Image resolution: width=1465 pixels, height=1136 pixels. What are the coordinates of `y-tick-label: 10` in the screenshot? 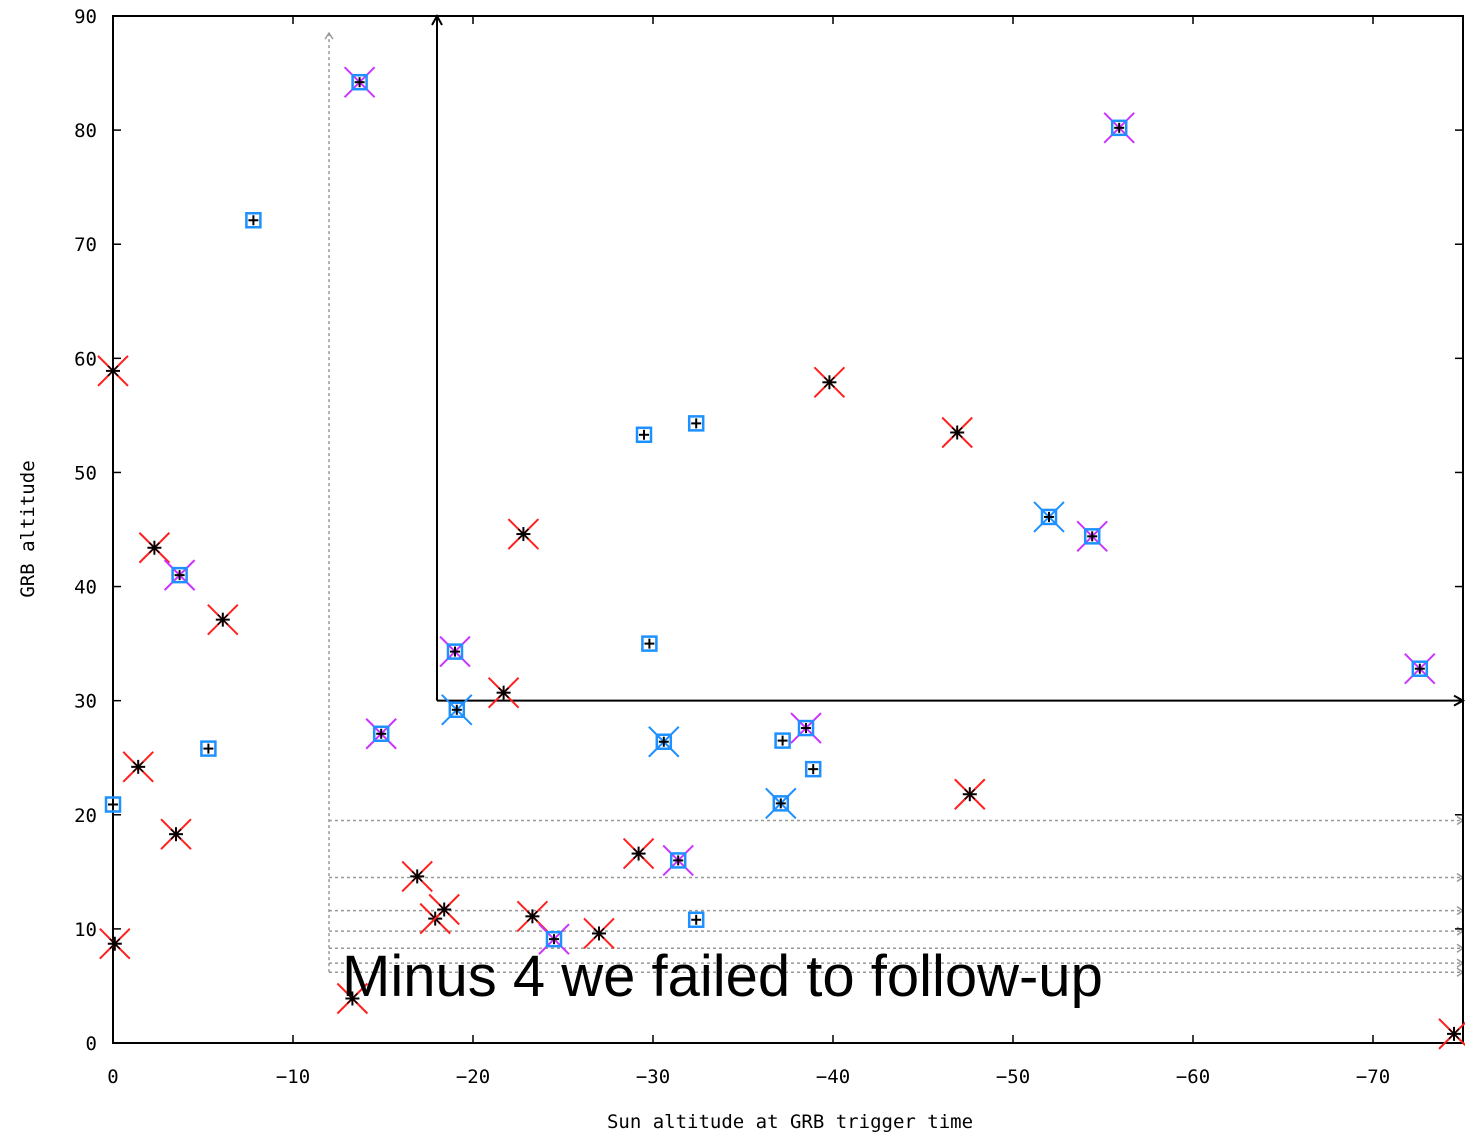 It's located at (85, 930).